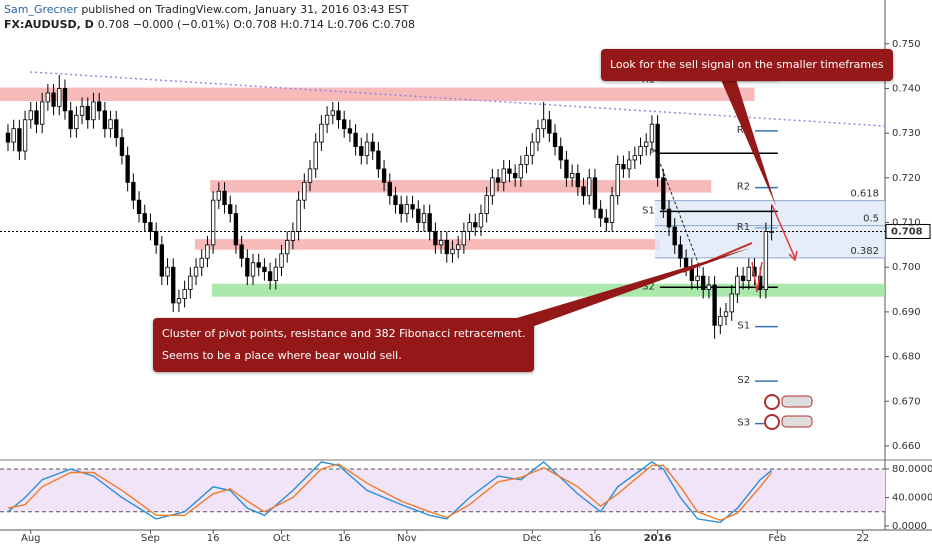  I want to click on y-tick-label: 80.0000, so click(912, 469).